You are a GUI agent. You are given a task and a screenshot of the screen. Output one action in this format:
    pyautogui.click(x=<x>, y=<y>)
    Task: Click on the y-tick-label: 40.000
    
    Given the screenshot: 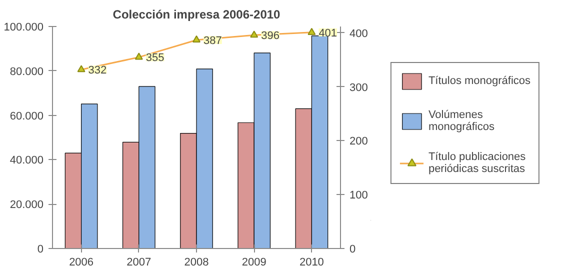 What is the action you would take?
    pyautogui.click(x=27, y=160)
    